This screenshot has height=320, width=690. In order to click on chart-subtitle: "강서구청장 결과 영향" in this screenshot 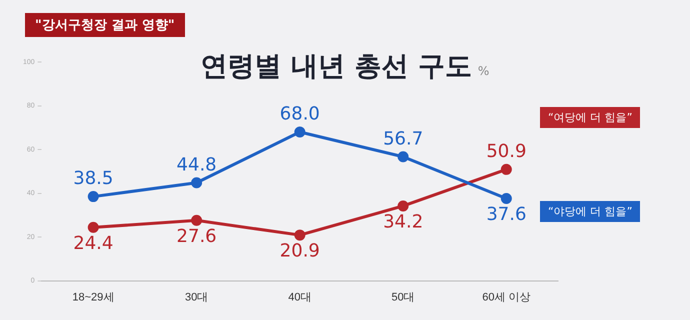, I will do `click(105, 25)`.